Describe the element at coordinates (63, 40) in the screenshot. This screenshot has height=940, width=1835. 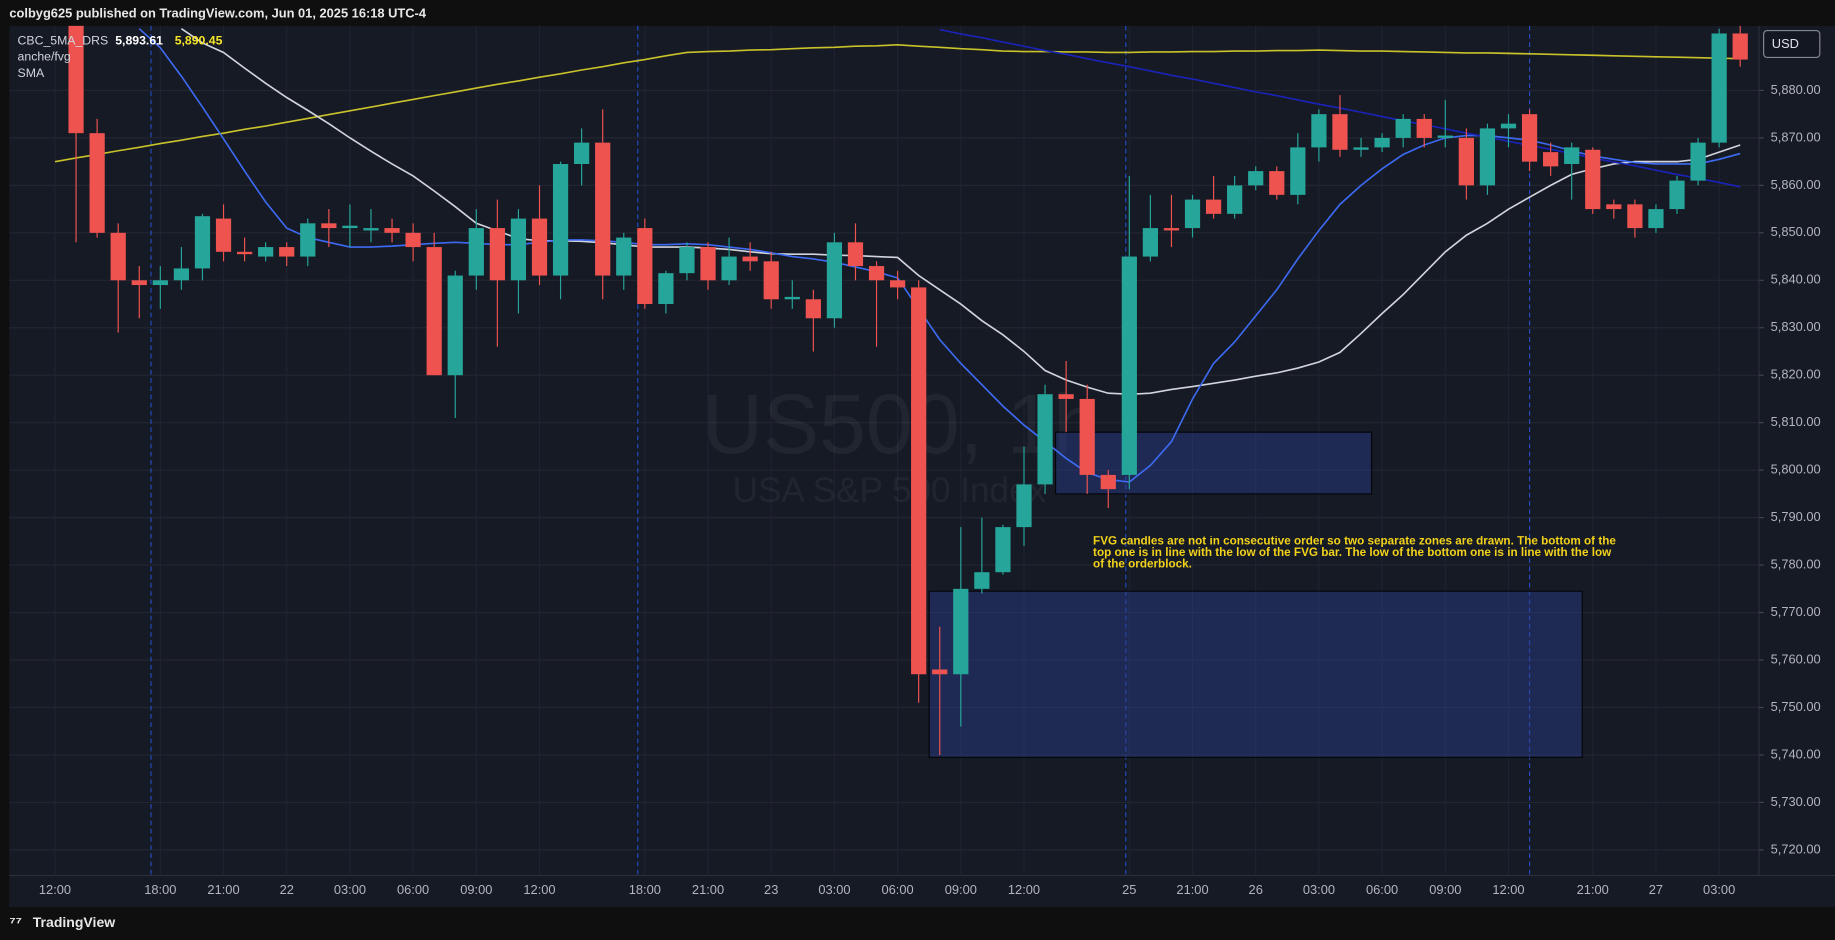
I see `legend-entry: CBC_5MA_DRS` at that location.